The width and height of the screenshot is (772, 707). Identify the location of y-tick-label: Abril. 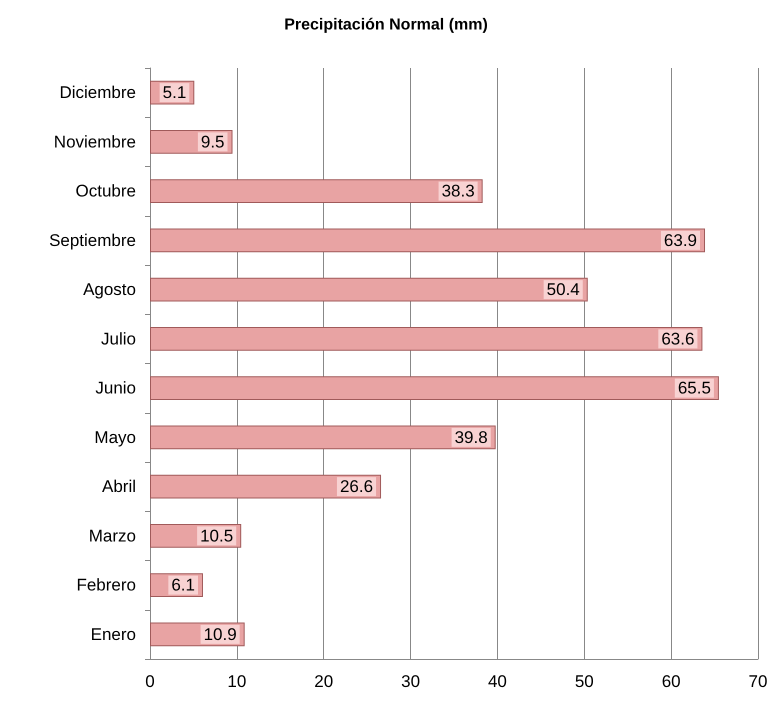
(119, 486).